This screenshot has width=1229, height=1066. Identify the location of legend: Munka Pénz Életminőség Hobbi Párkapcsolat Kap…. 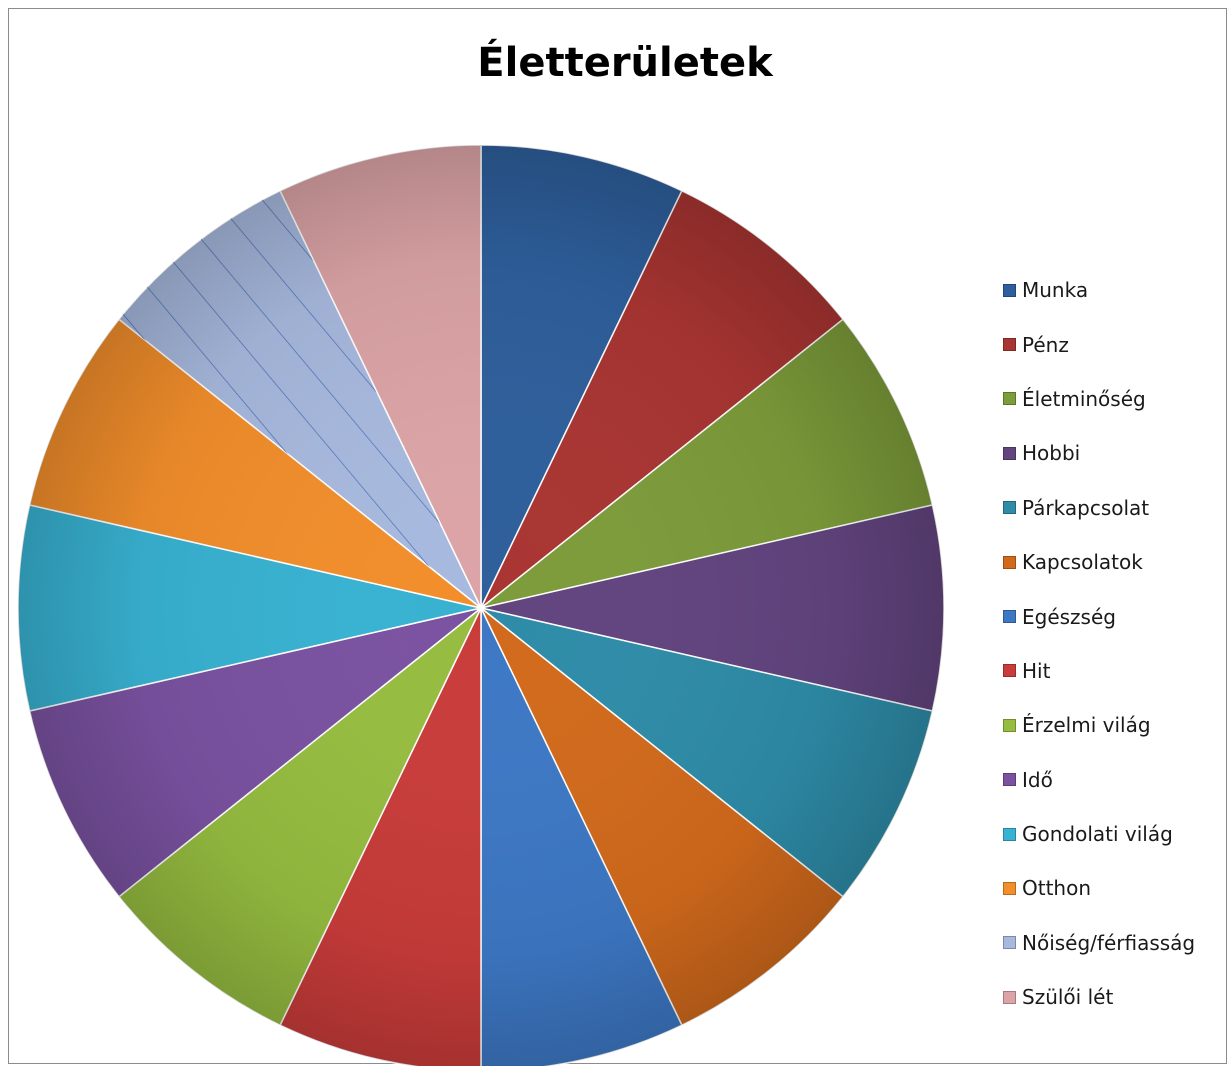
(1099, 643).